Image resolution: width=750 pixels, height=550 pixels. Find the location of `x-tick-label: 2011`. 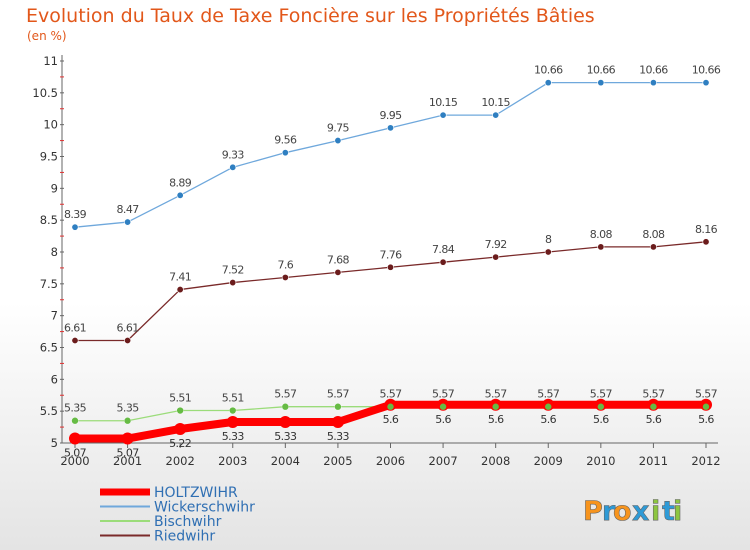

x-tick-label: 2011 is located at coordinates (653, 461).